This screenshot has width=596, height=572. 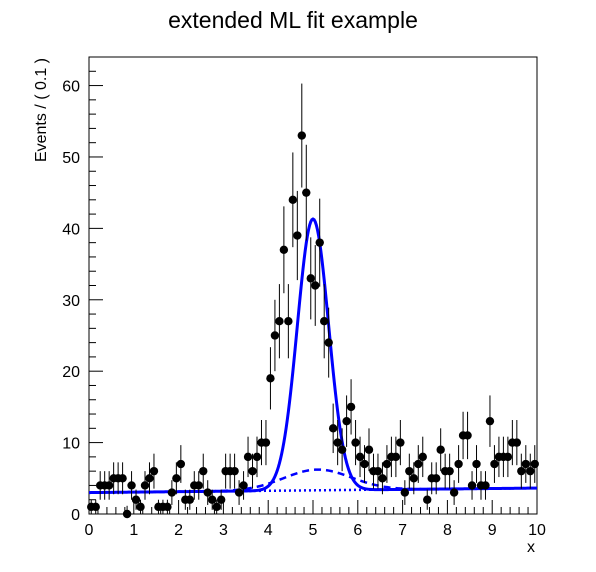 What do you see at coordinates (492, 530) in the screenshot?
I see `x-tick-label: 9` at bounding box center [492, 530].